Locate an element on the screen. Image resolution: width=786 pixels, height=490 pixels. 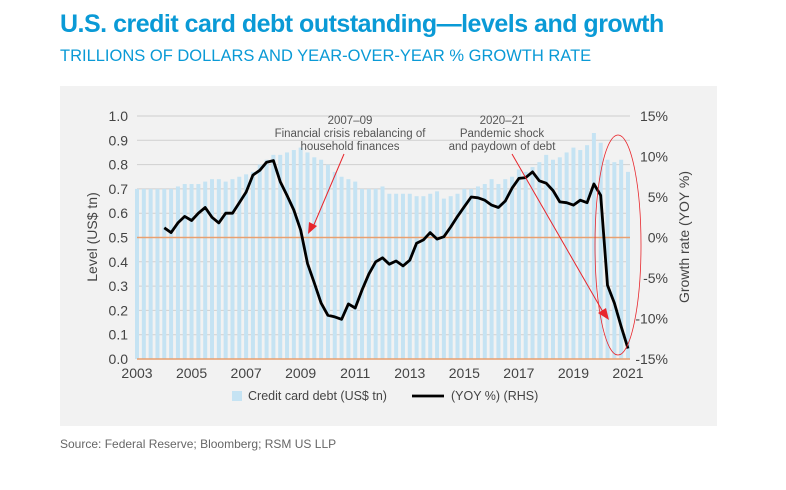
y-tick-label: 0.9 is located at coordinates (119, 140).